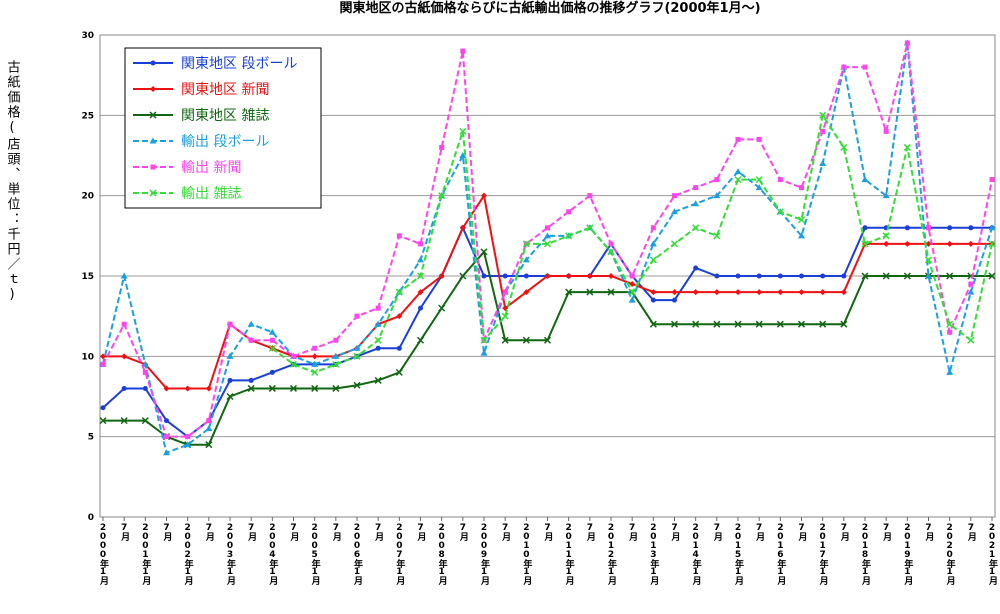 This screenshot has width=1000, height=614. I want to click on y-tick-label: 15, so click(87, 277).